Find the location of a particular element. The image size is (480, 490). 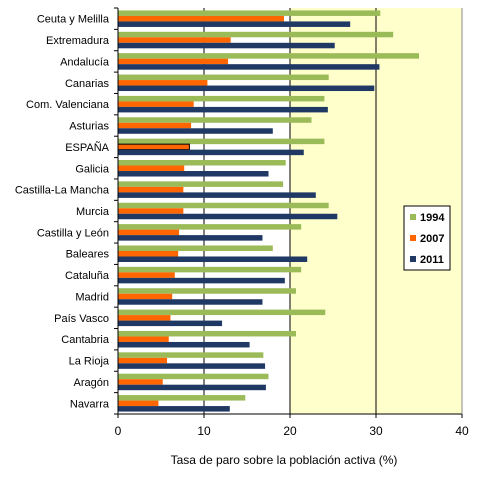

bar-1994-murcia is located at coordinates (223, 205).